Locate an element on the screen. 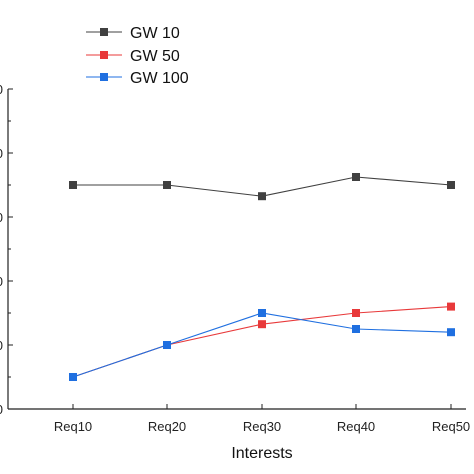 This screenshot has height=474, width=474. legend-item: GW 10 is located at coordinates (133, 33).